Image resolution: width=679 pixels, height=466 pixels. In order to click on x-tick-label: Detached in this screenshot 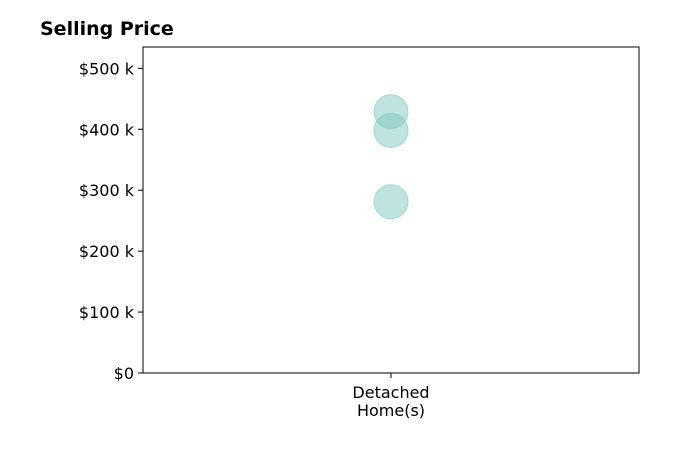, I will do `click(390, 392)`.